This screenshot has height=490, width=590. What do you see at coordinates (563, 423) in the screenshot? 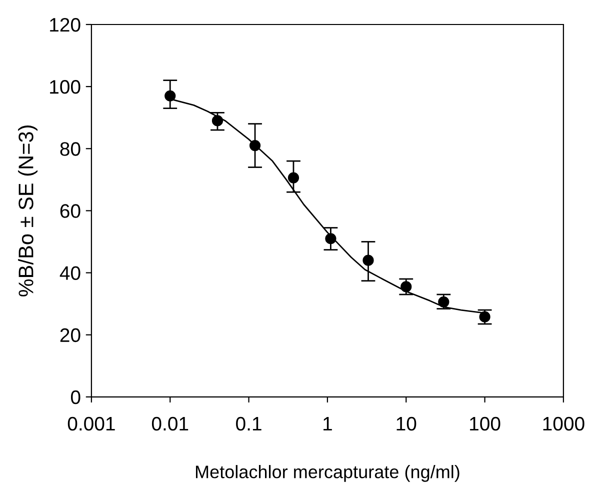
I see `x-tick-label: 1000` at bounding box center [563, 423].